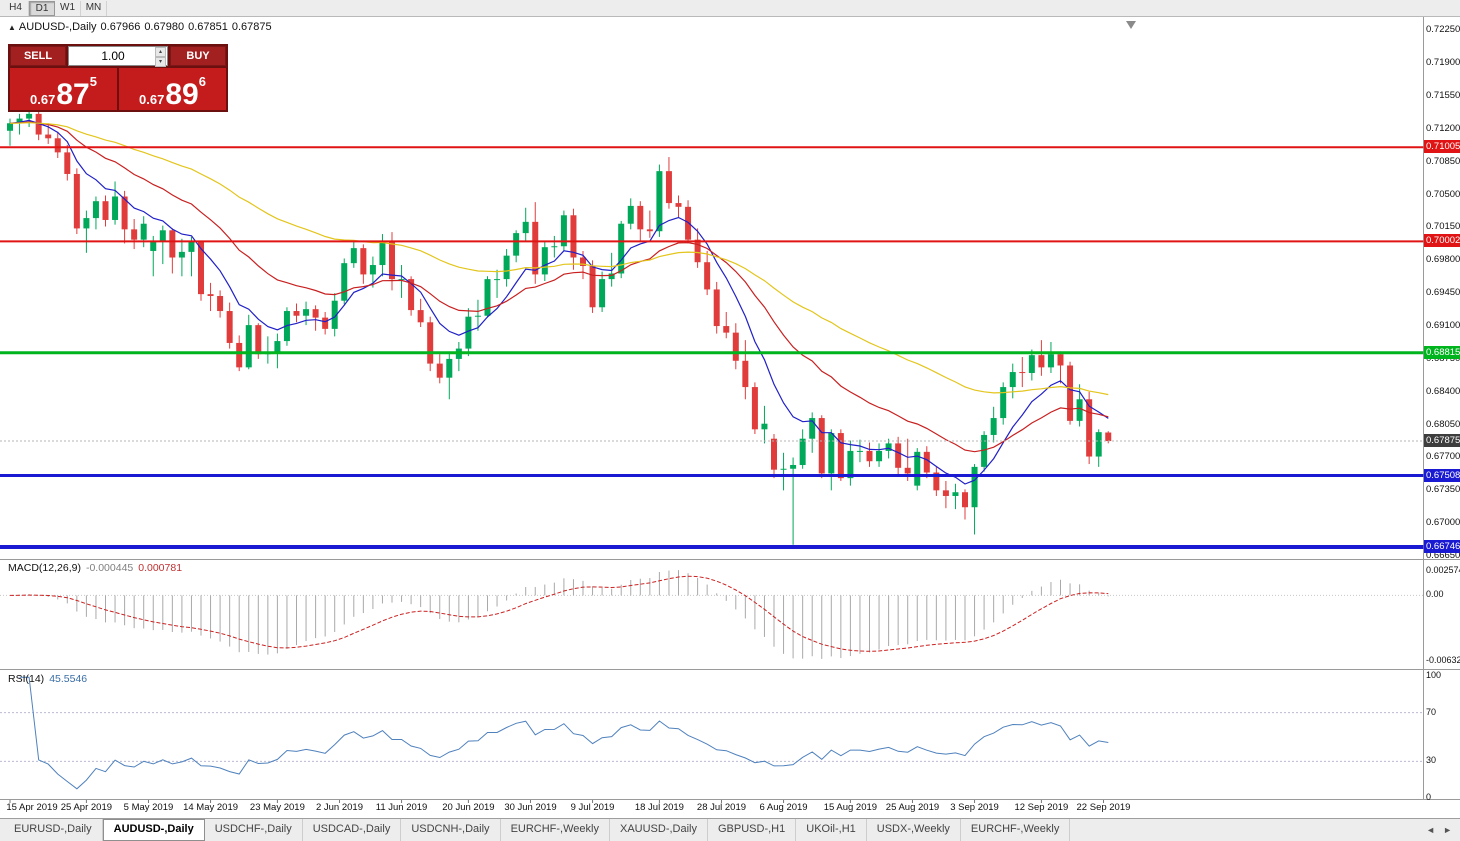 This screenshot has height=841, width=1460. What do you see at coordinates (1431, 830) in the screenshot?
I see `tabs-scroll-left-icon: ◄` at bounding box center [1431, 830].